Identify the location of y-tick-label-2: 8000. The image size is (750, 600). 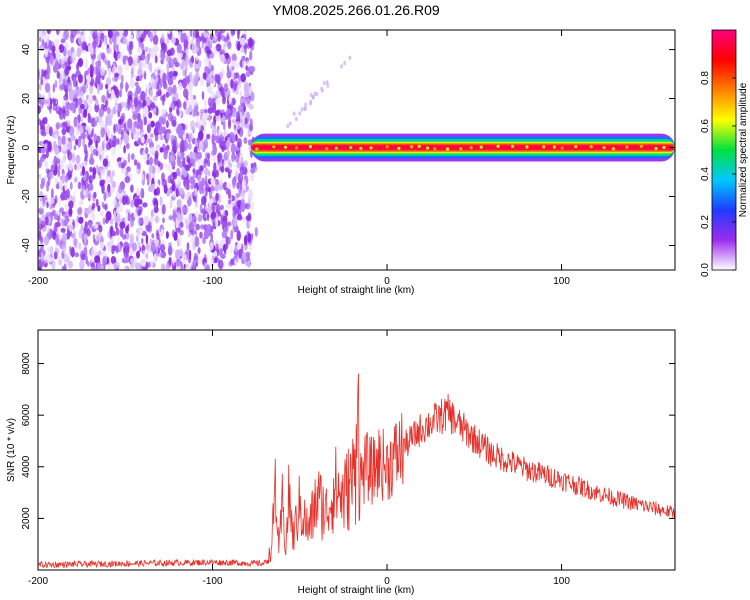
(26, 363).